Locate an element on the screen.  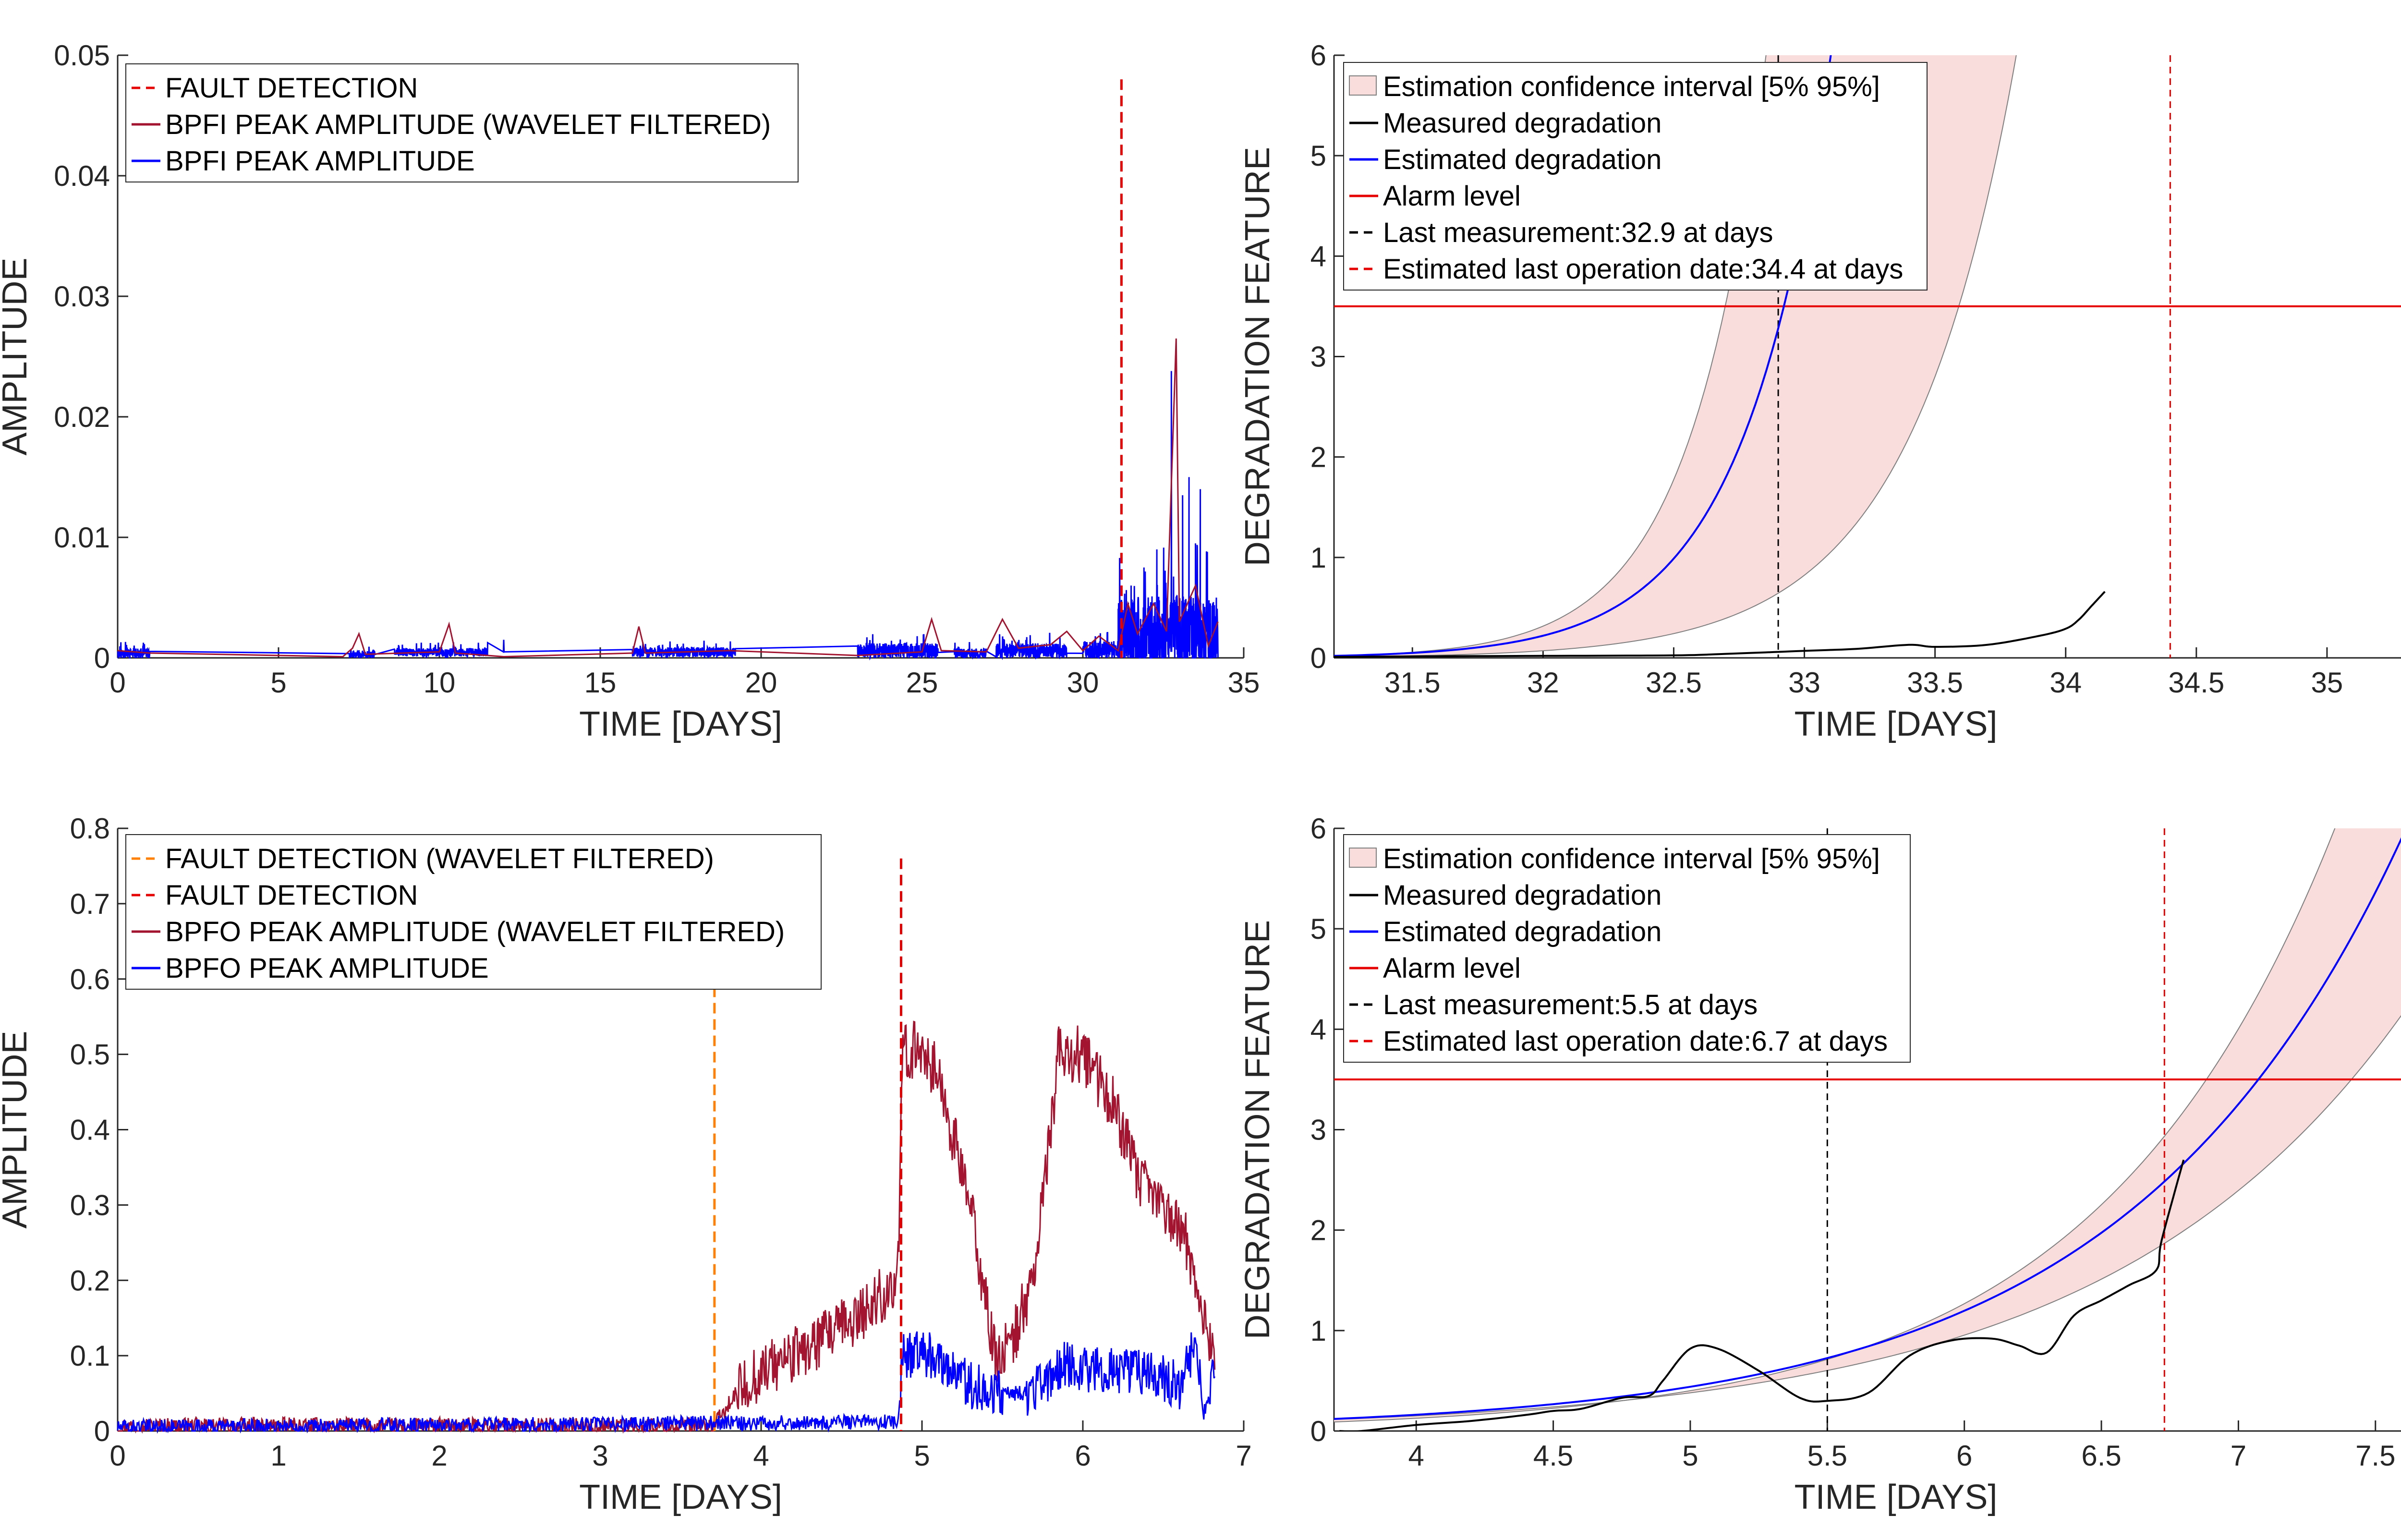
legend-label: BPFI PEAK AMPLITUDE (WAVELET FILTERED) is located at coordinates (468, 124).